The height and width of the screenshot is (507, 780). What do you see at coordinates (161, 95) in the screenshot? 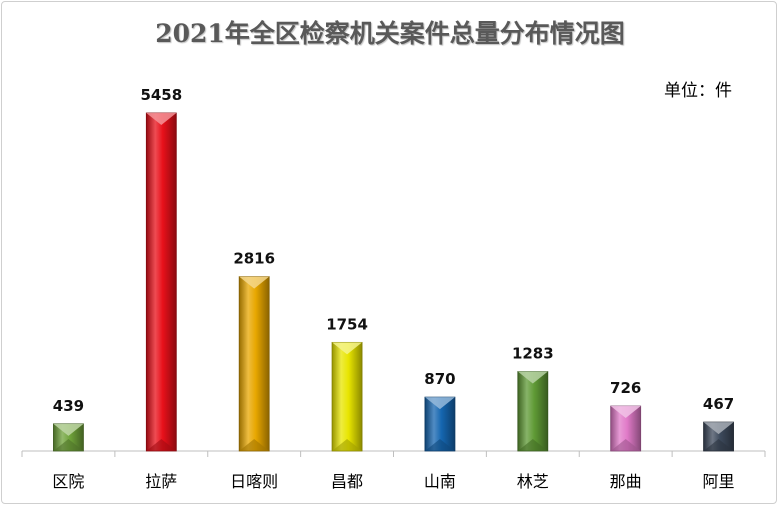
I see `value-label: 5458` at bounding box center [161, 95].